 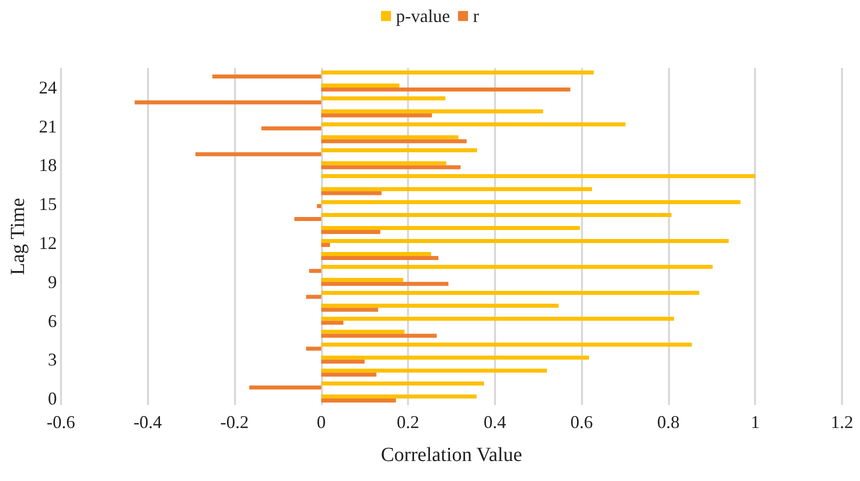 What do you see at coordinates (18, 237) in the screenshot?
I see `y-axis-title: Lag Time` at bounding box center [18, 237].